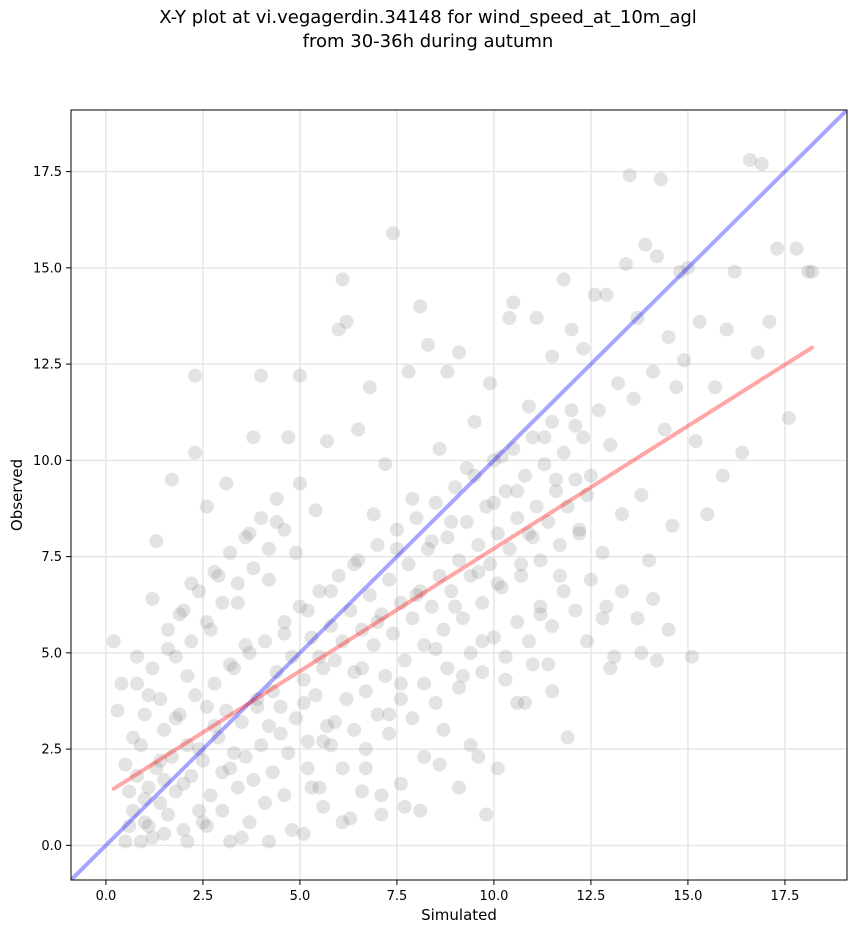 Image resolution: width=856 pixels, height=934 pixels. I want to click on y-tick-label: 10.0, so click(47, 461).